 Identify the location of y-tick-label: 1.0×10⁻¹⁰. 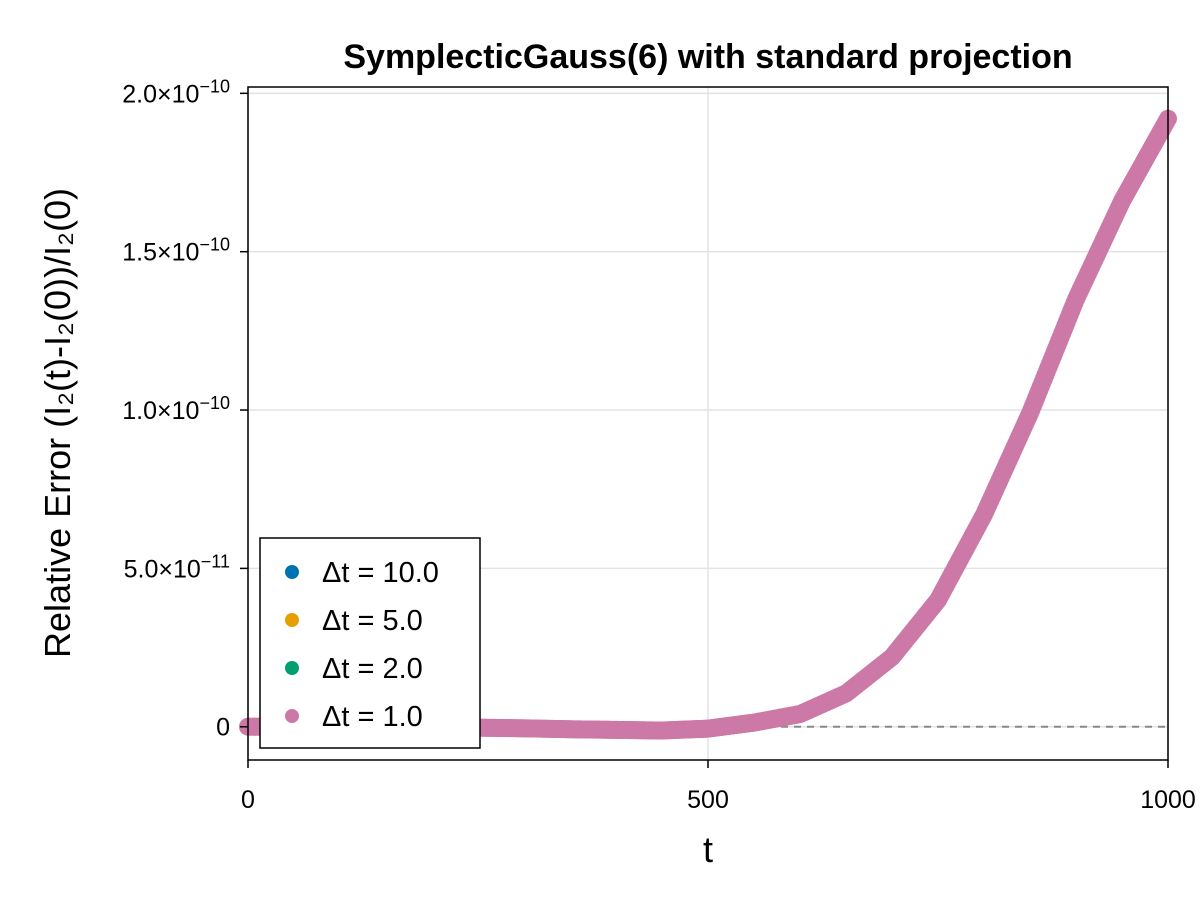
(176, 409).